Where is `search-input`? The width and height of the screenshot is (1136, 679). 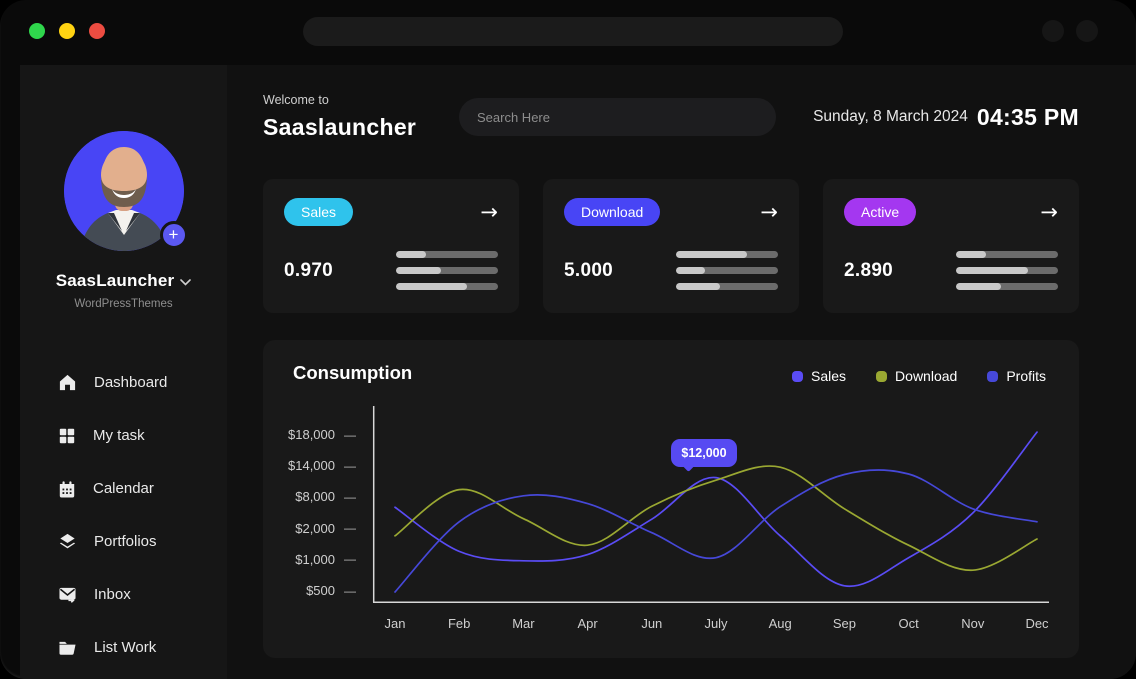 search-input is located at coordinates (617, 117).